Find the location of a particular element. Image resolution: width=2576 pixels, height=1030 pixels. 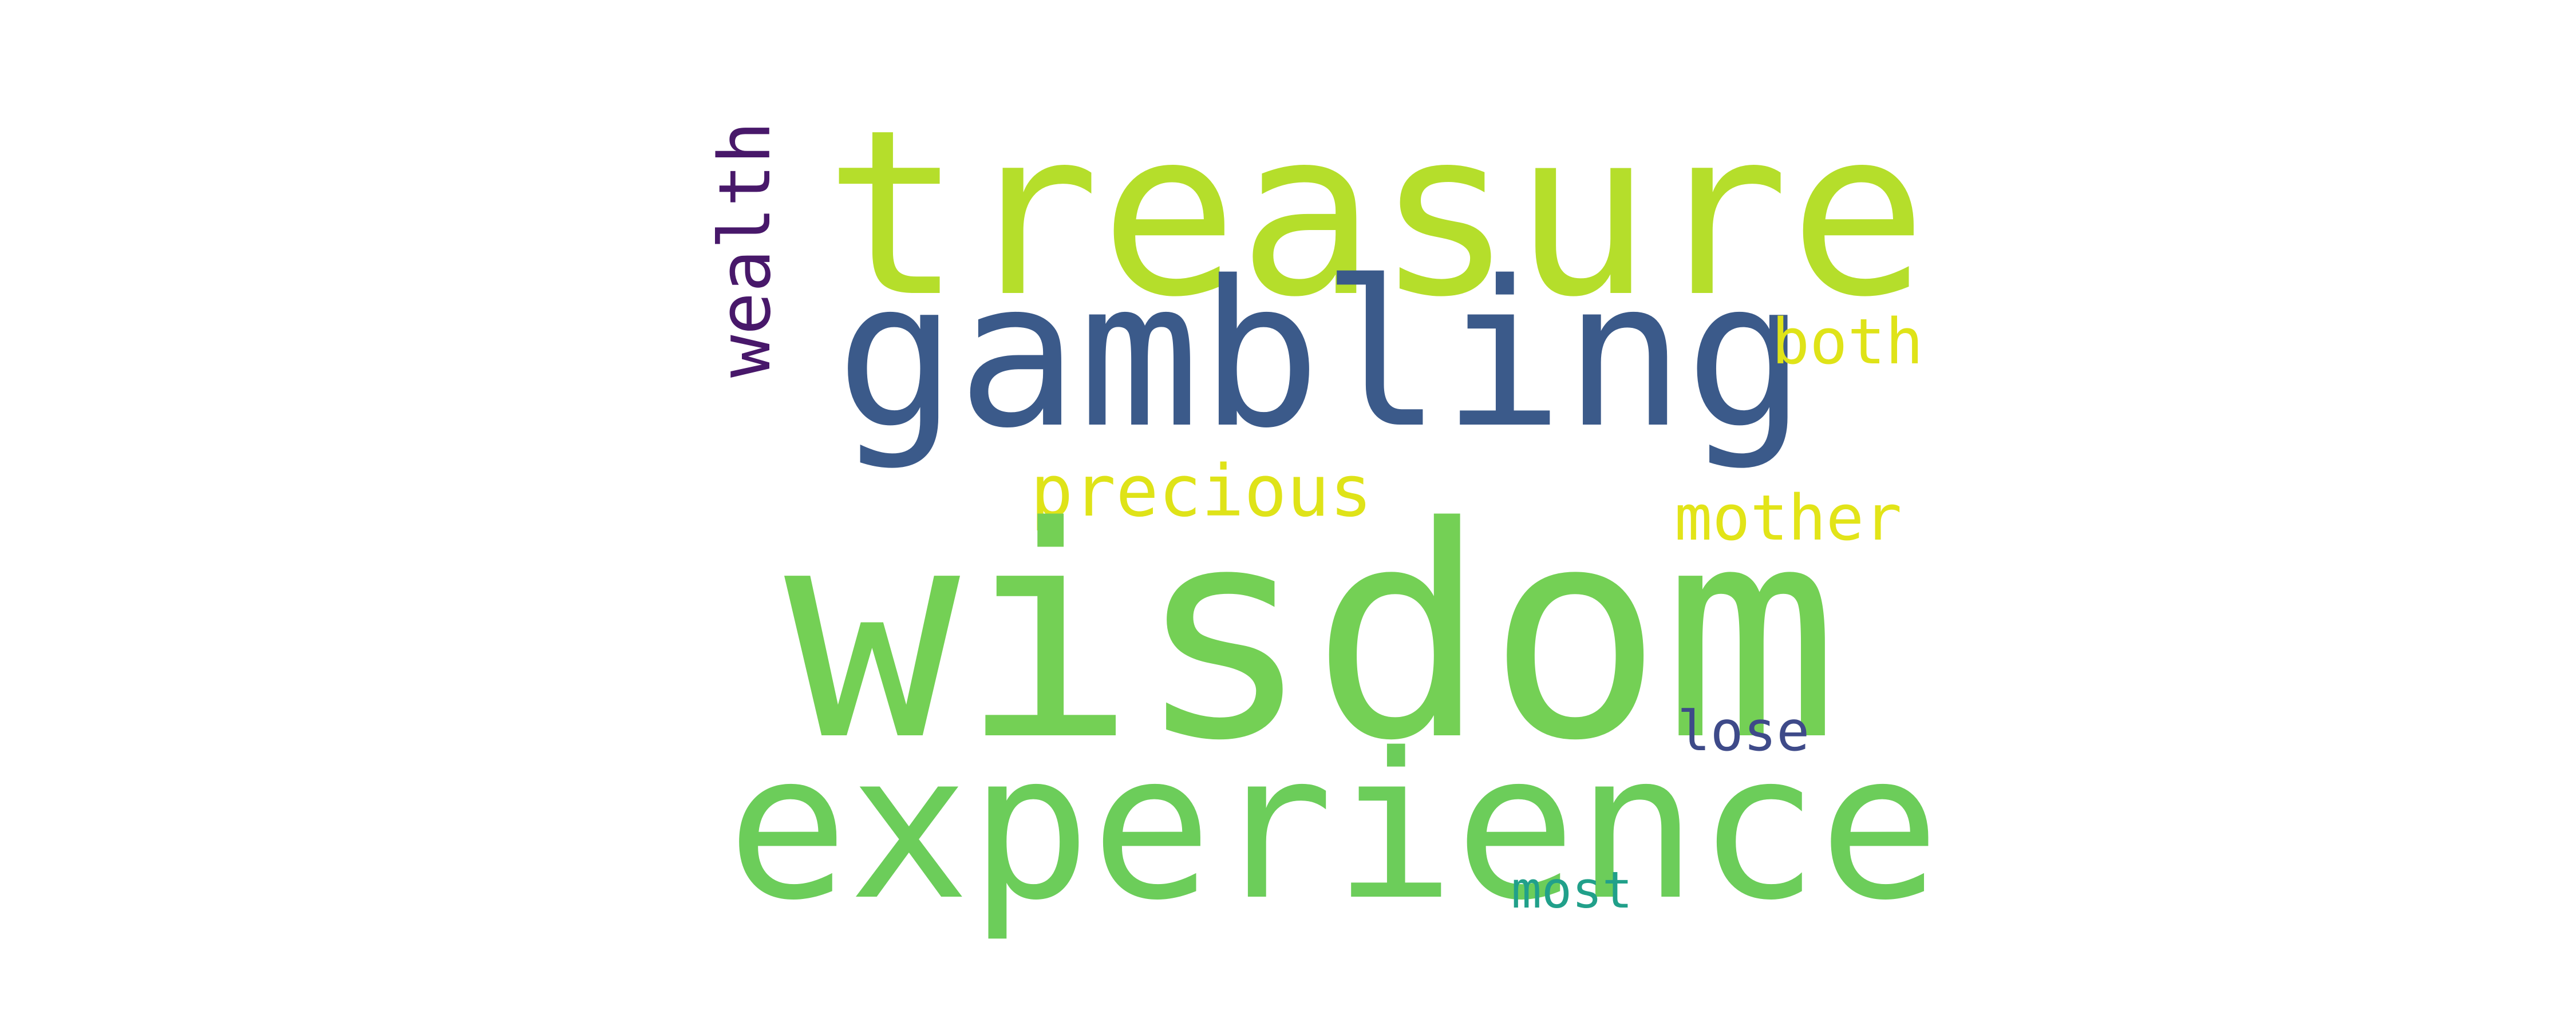

word-mother: mother is located at coordinates (1788, 517).